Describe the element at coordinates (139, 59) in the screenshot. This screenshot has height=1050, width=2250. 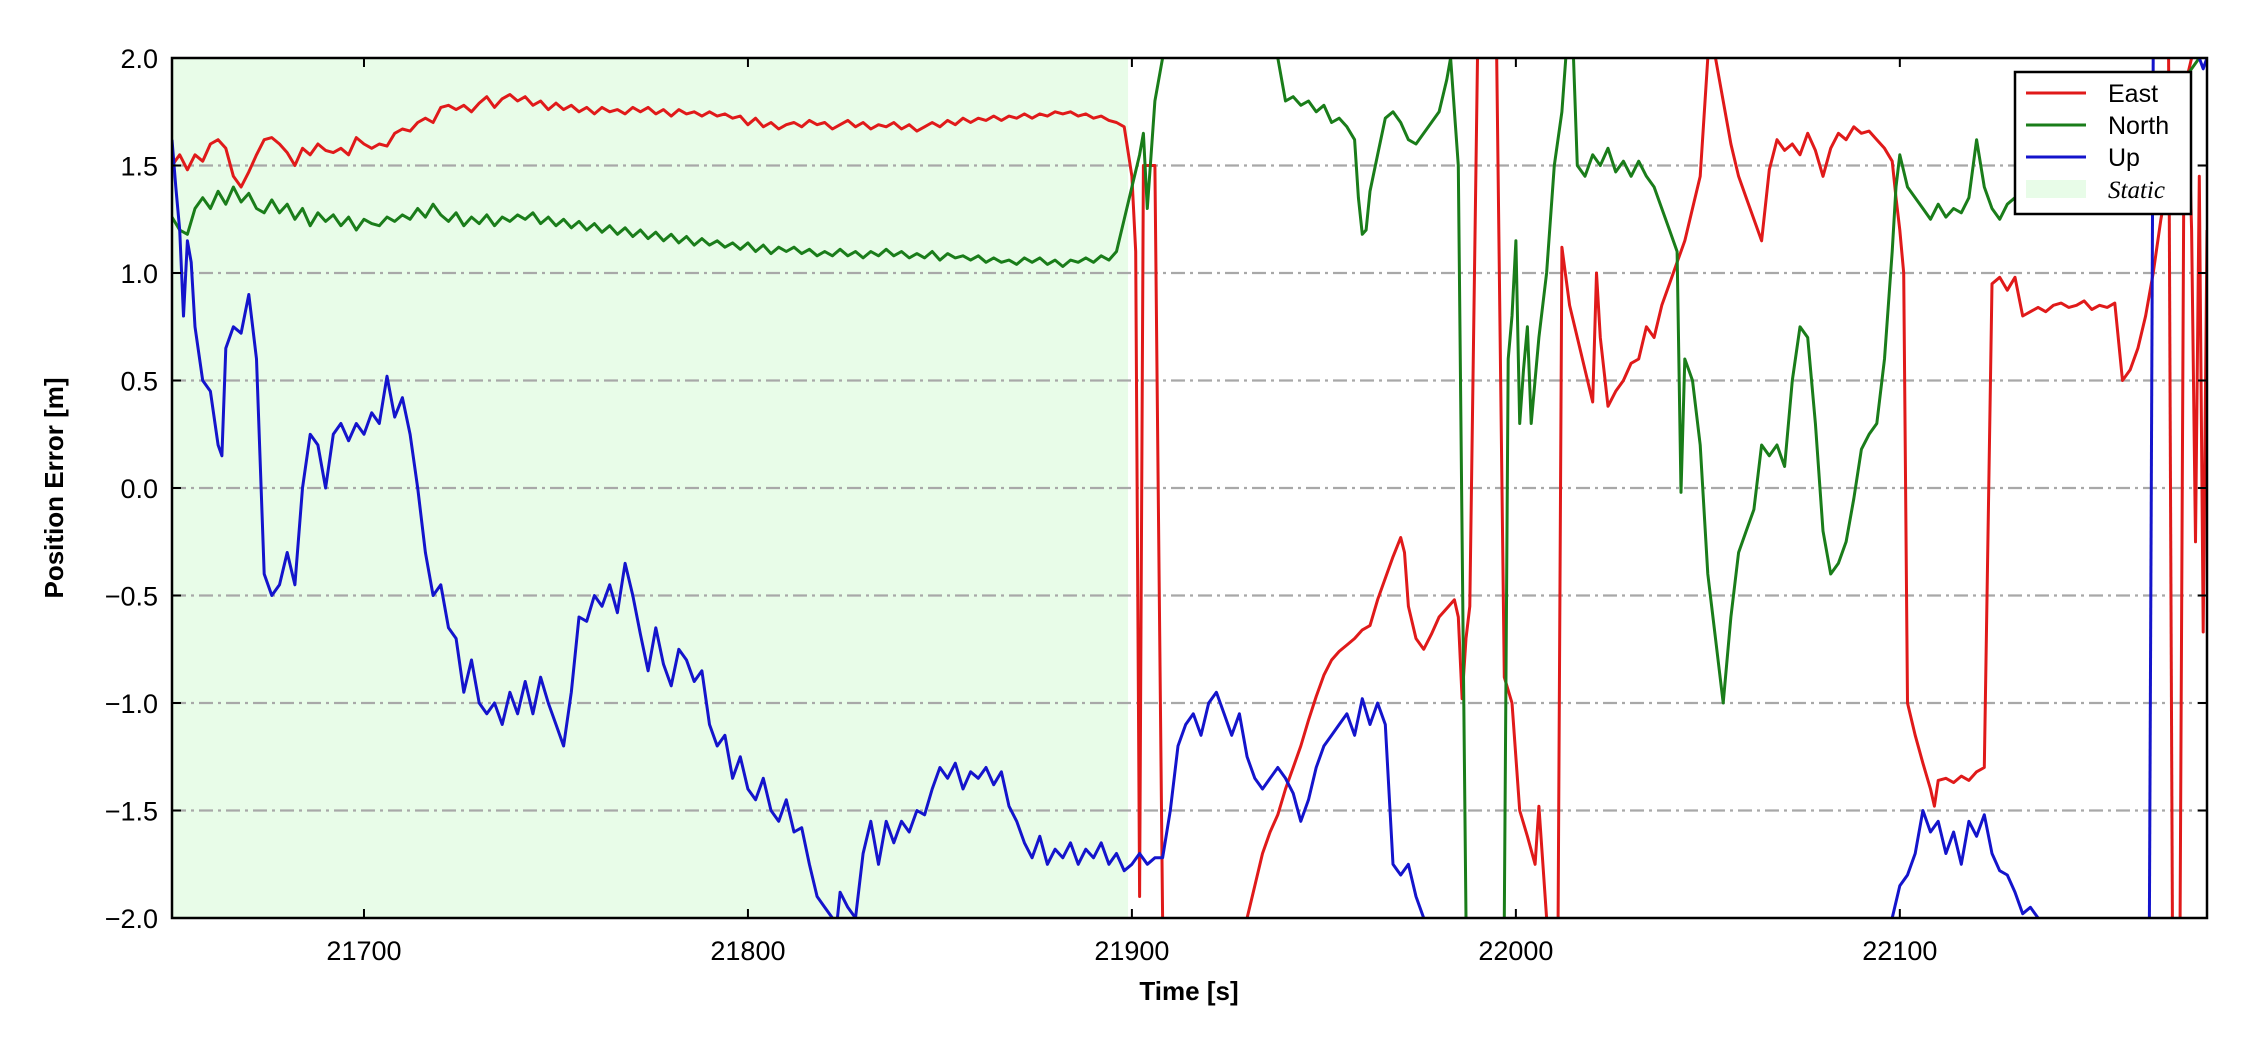
I see `y-tick-label-0: 2.0` at that location.